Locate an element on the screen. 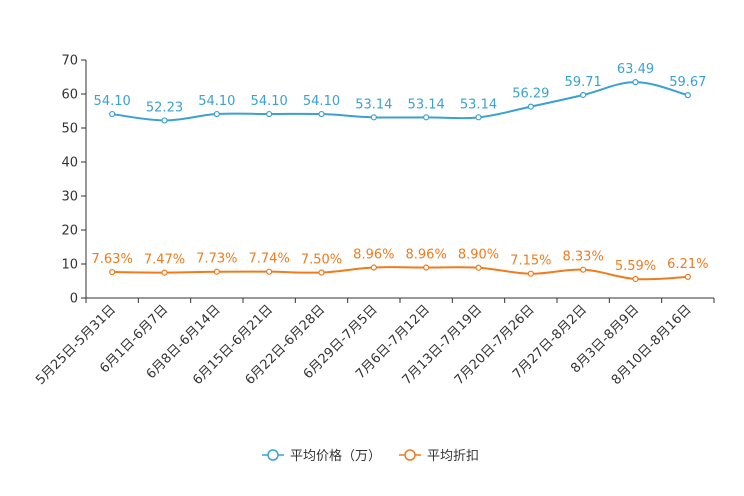 This screenshot has width=744, height=496. data-label: 7.63% is located at coordinates (112, 259).